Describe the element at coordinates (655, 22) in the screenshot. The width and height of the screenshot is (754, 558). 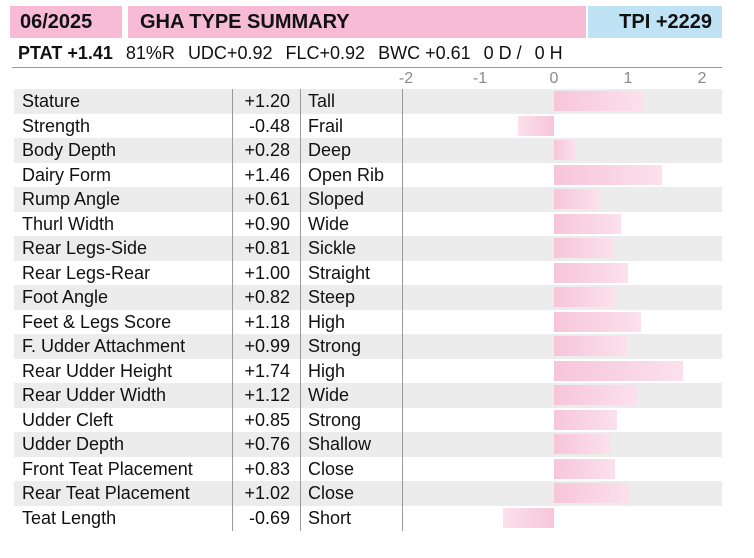
I see `tpi-badge: TPI +2229` at that location.